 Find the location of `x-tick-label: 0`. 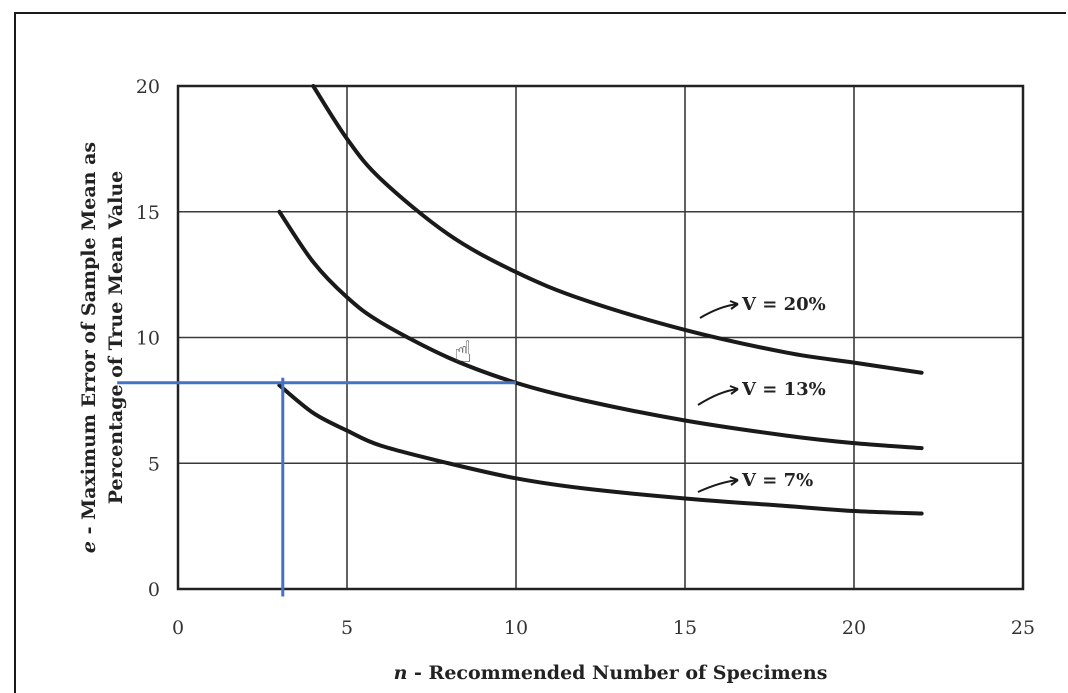

x-tick-label: 0 is located at coordinates (178, 628).